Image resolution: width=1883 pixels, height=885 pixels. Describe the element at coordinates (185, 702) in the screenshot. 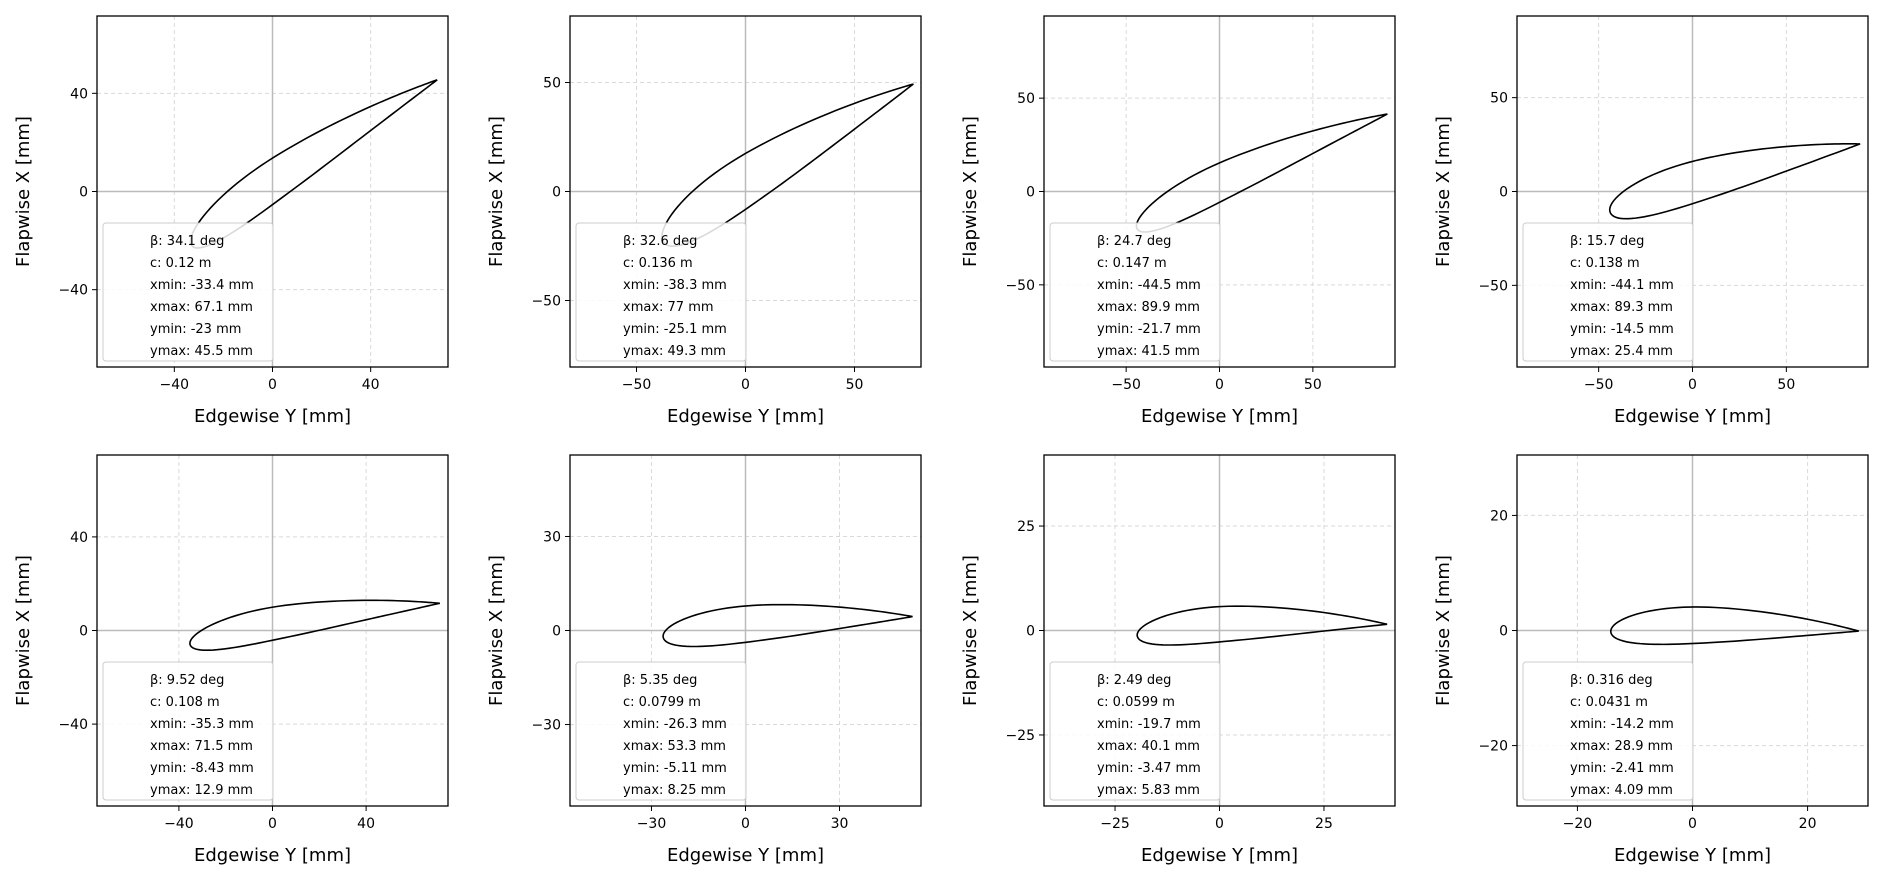

I see `legend-entry: c: 0.108 m` at that location.